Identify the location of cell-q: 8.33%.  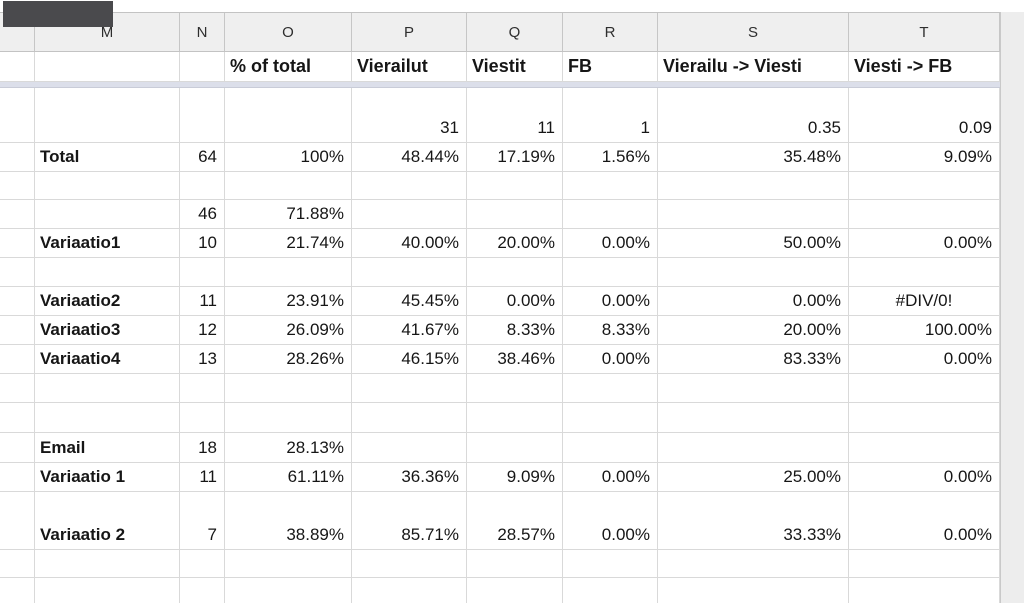
(515, 330).